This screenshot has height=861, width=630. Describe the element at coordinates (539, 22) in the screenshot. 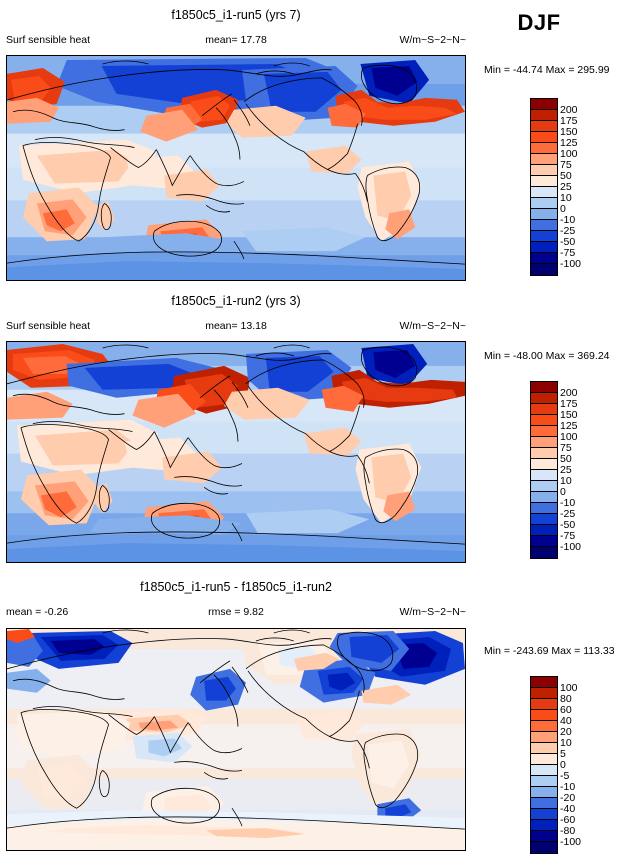

I see `season-label: DJF` at that location.